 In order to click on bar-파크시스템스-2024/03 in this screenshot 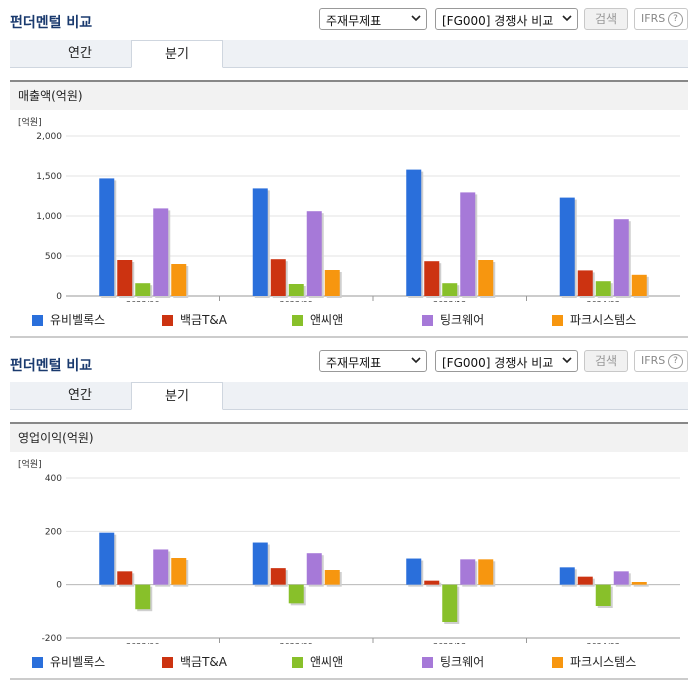, I will do `click(639, 583)`.